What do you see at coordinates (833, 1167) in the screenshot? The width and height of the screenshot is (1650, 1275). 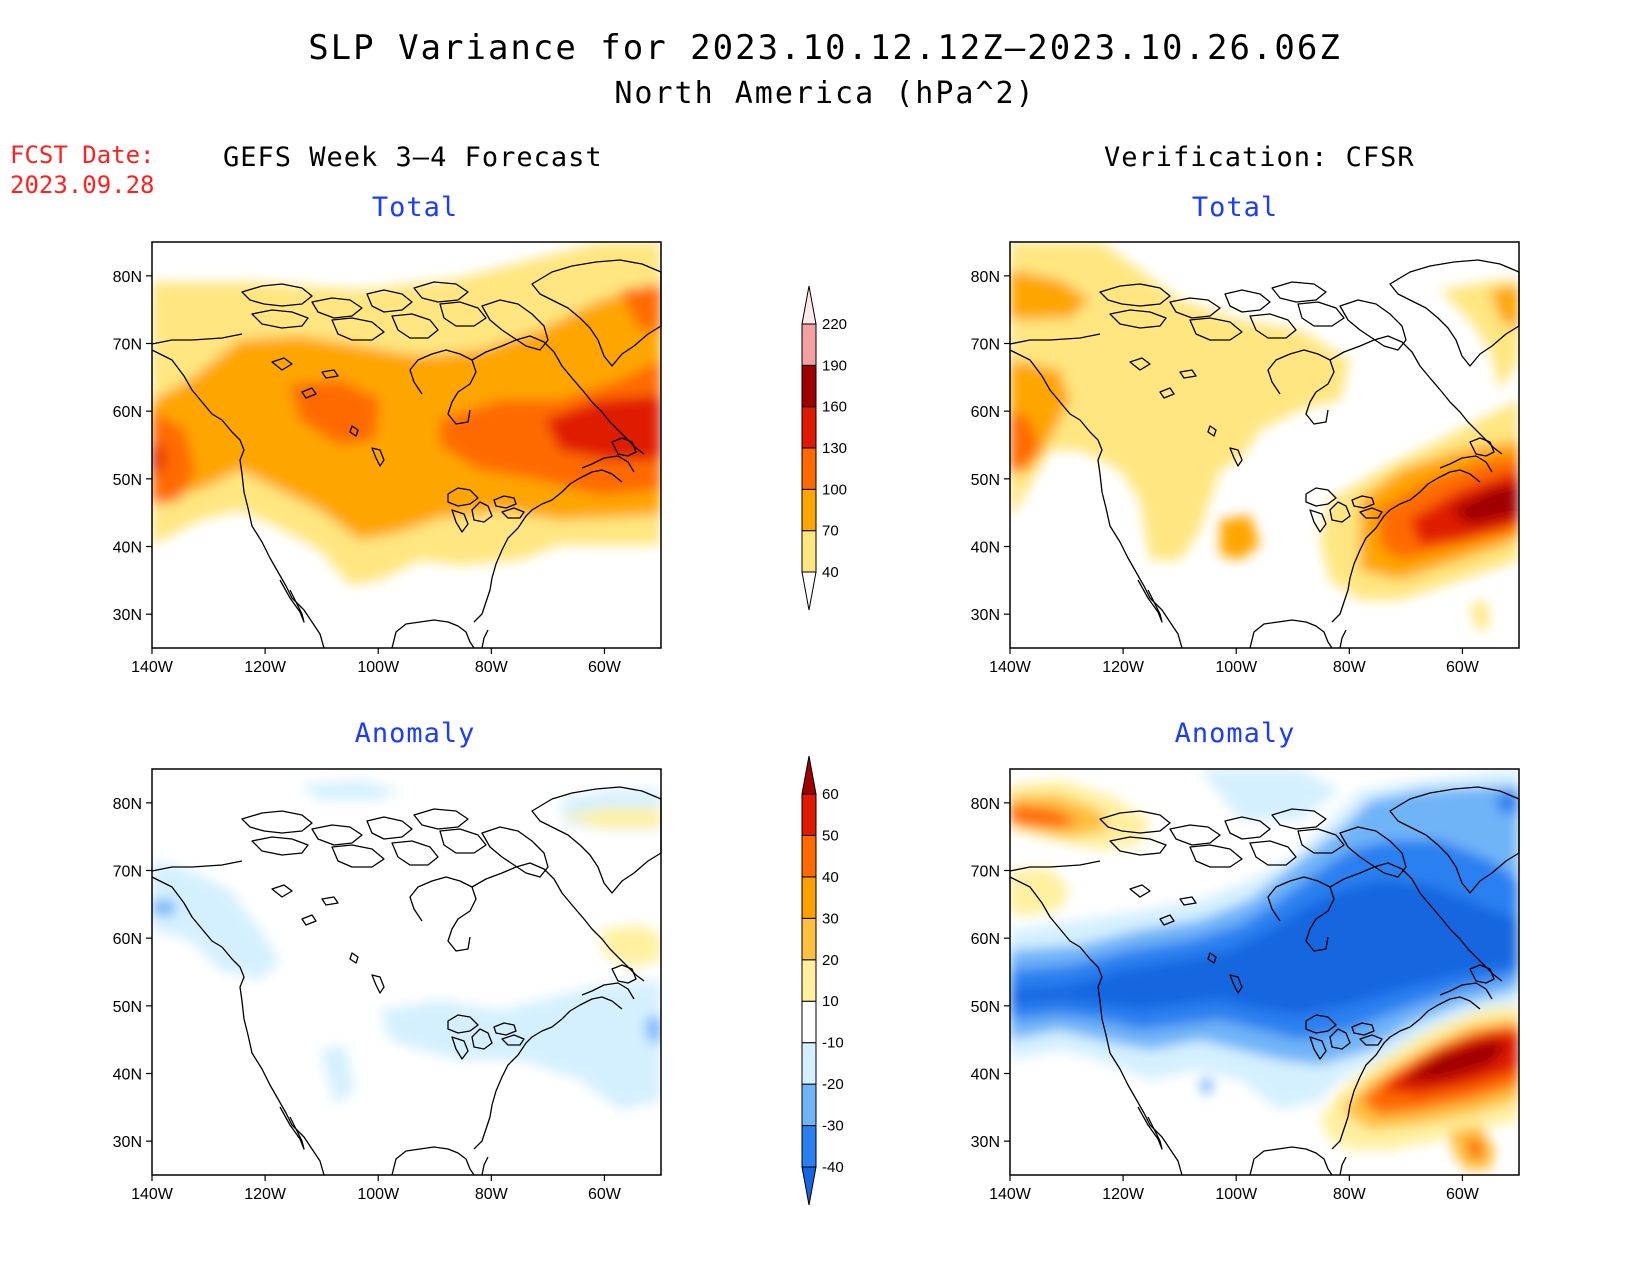 I see `colorbar-label: -40` at bounding box center [833, 1167].